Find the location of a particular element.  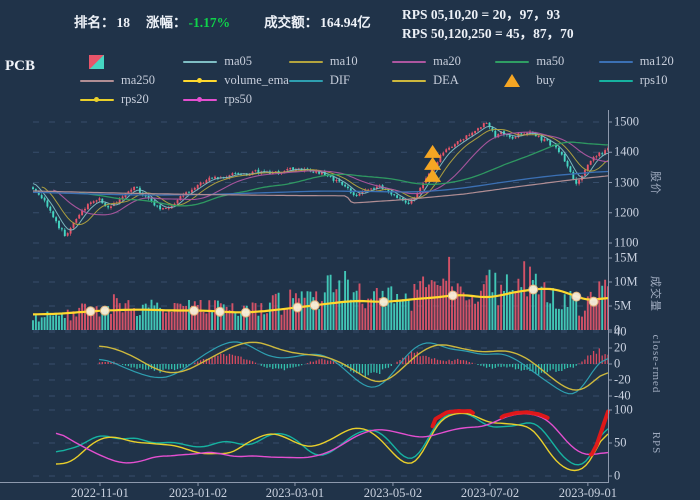

volume-bars-up is located at coordinates (337, 293).